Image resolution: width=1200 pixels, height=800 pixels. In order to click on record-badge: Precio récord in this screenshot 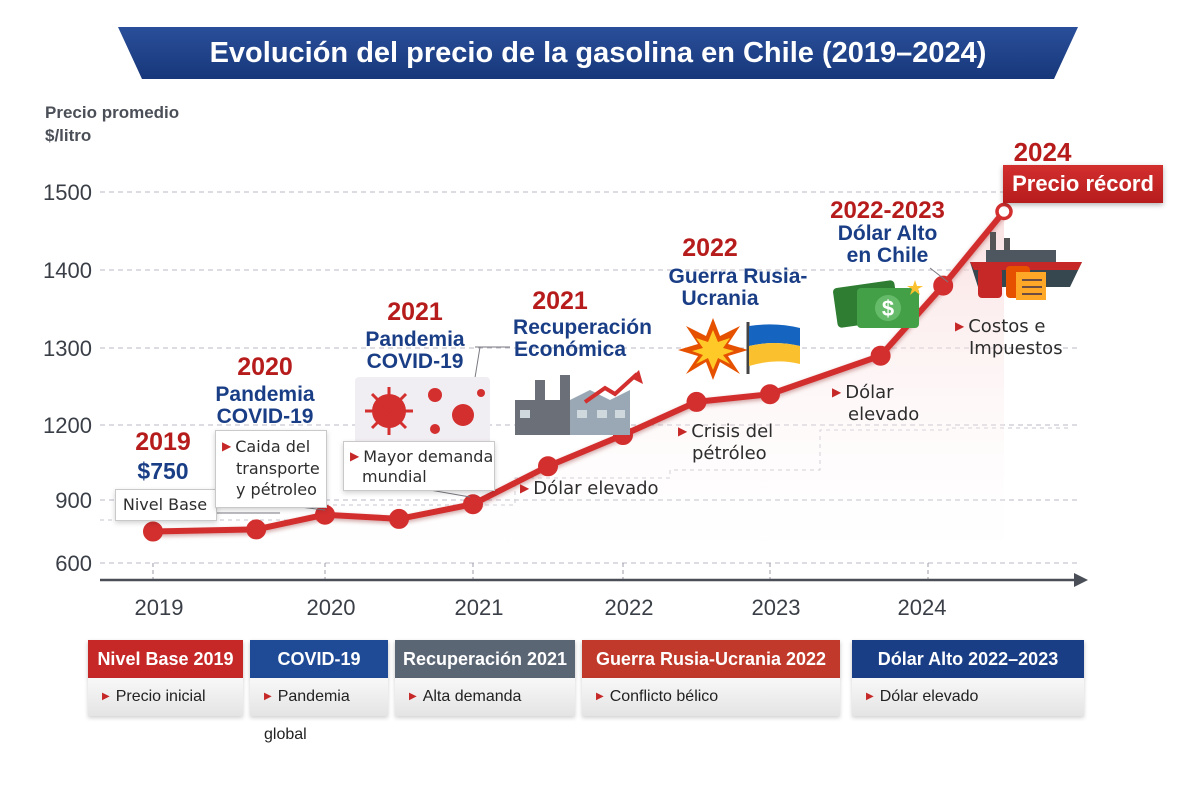, I will do `click(1083, 184)`.